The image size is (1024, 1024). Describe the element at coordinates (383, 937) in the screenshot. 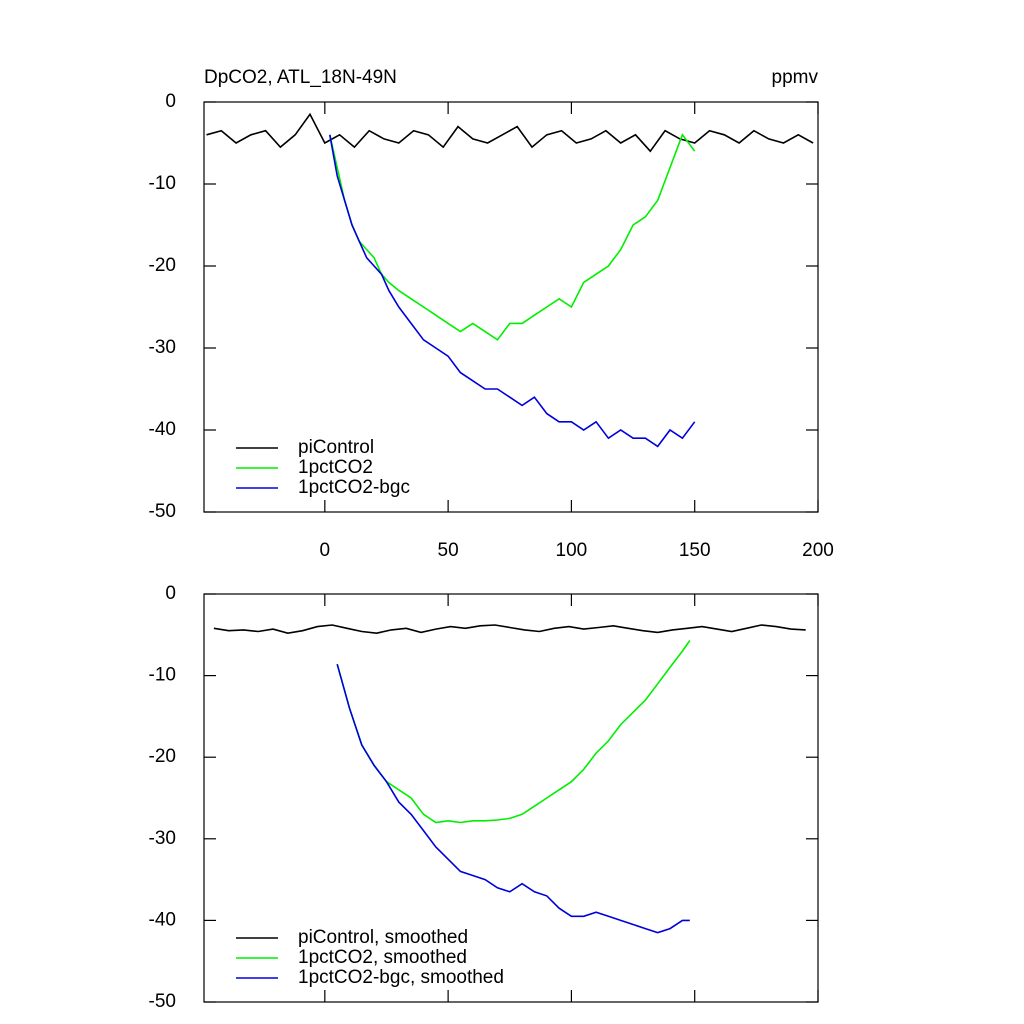

I see `legend-label: piControl, smoothed` at that location.